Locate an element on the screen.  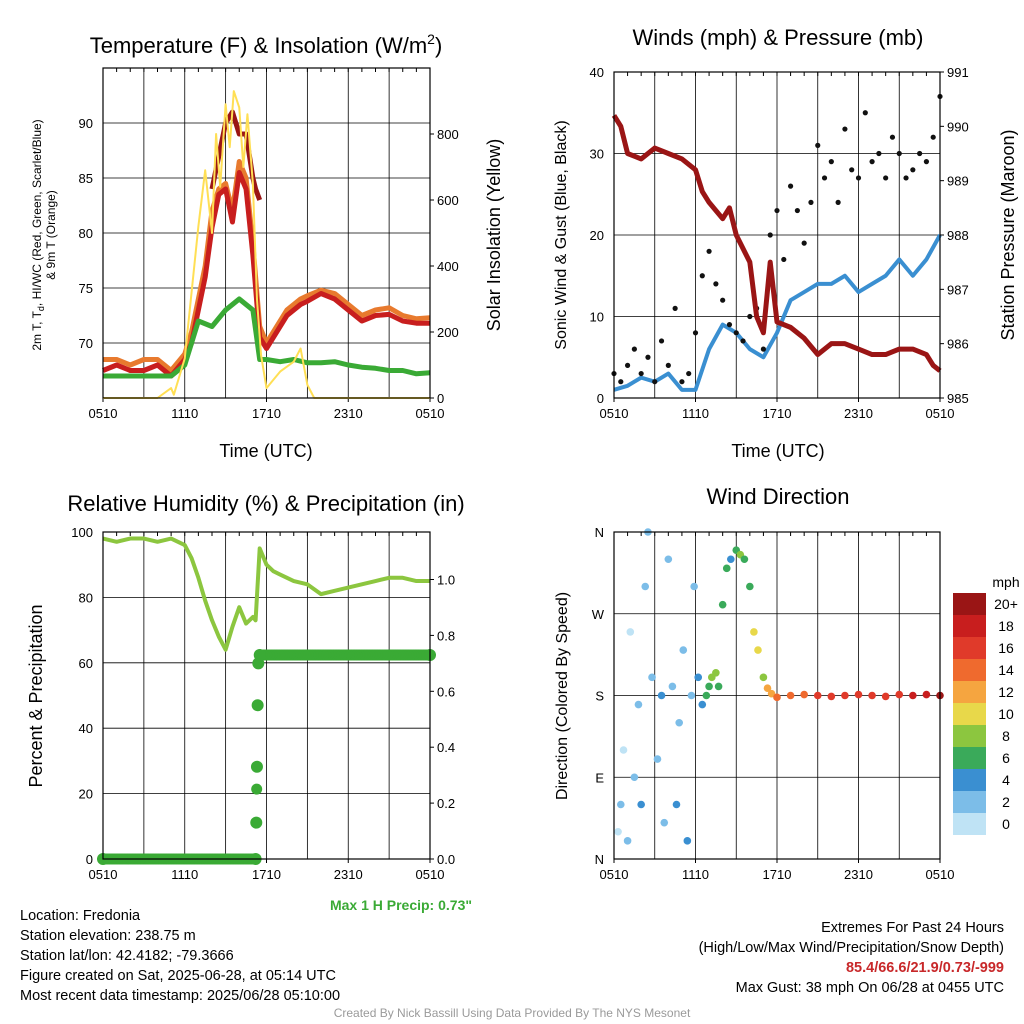
y-tick-label-left: 100 is located at coordinates (82, 532).